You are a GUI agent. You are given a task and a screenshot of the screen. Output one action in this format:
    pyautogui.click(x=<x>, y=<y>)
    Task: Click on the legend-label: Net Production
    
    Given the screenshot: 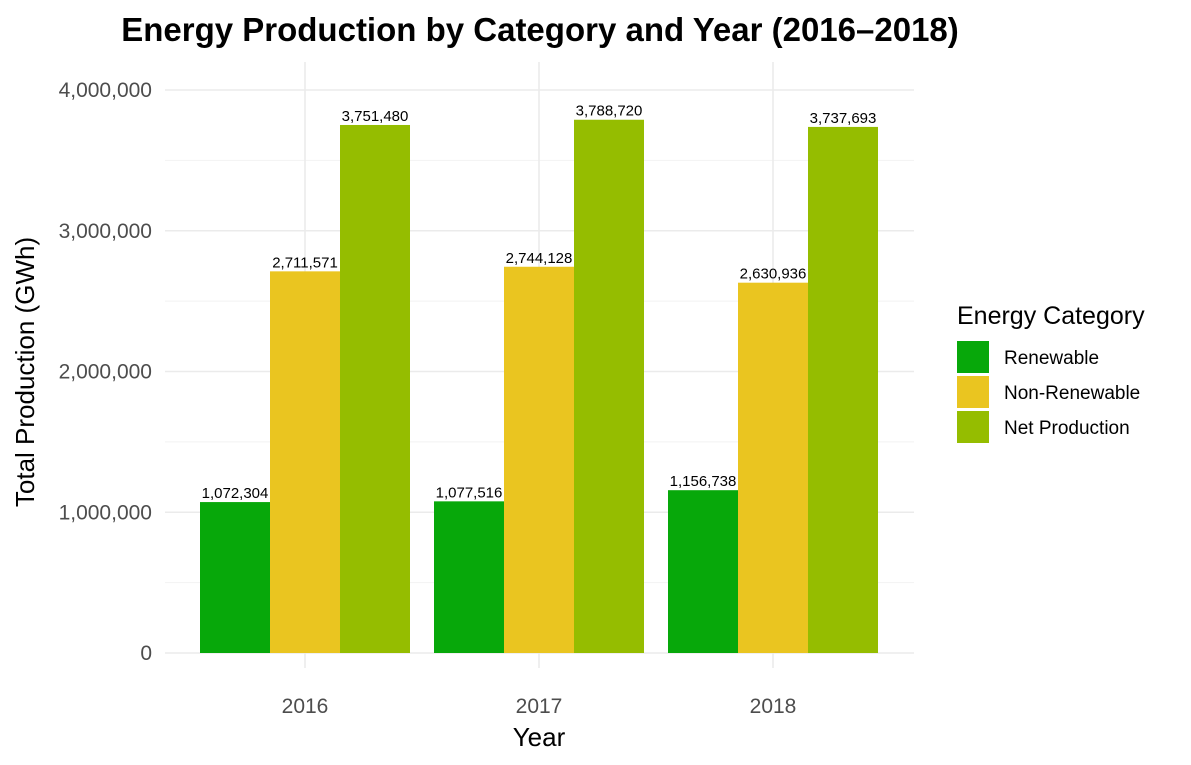 What is the action you would take?
    pyautogui.click(x=1067, y=428)
    